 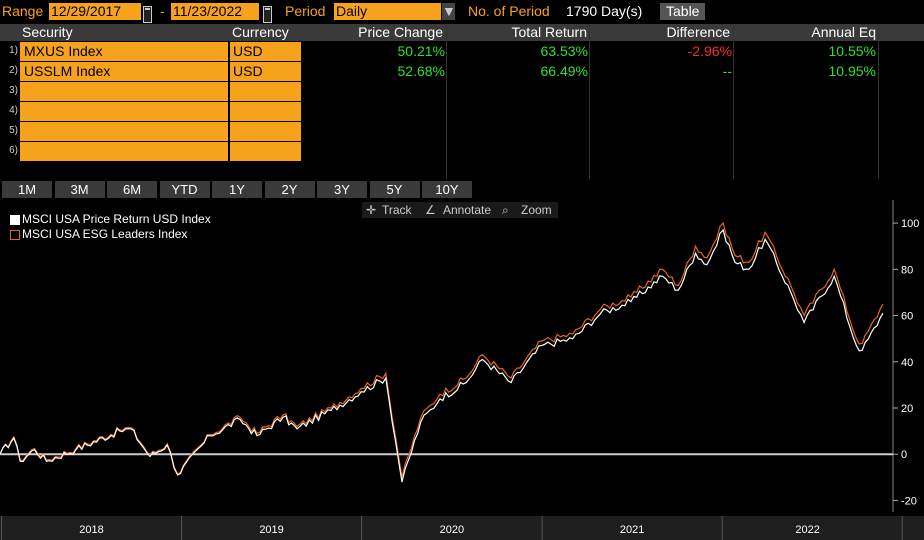 I want to click on start-date-field: 12/29/2017, so click(x=95, y=11).